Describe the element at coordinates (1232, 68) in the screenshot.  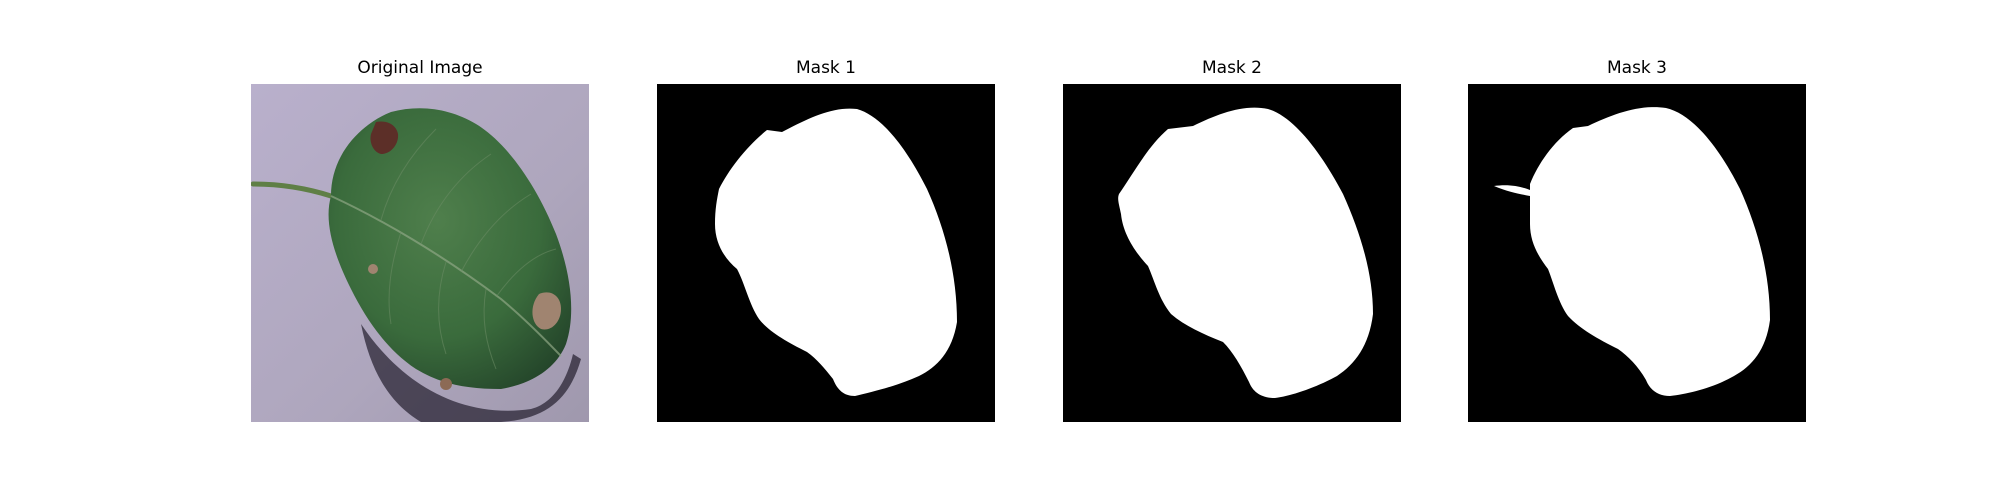
I see `panel-title-mask-2: Mask 2` at that location.